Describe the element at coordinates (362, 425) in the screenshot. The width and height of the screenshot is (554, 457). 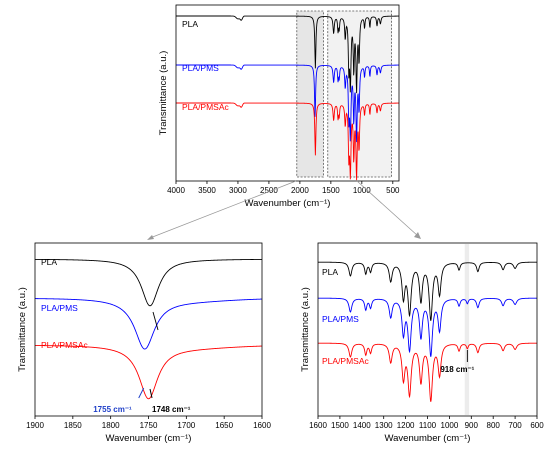
I see `x-tick-label: 1400` at that location.